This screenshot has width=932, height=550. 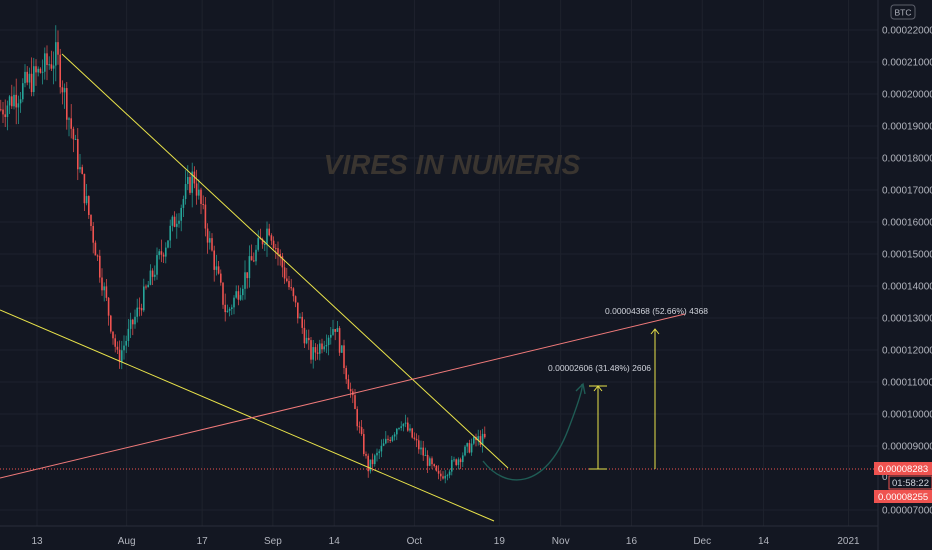 I want to click on price-tick-label: 0.00020000, so click(x=907, y=95).